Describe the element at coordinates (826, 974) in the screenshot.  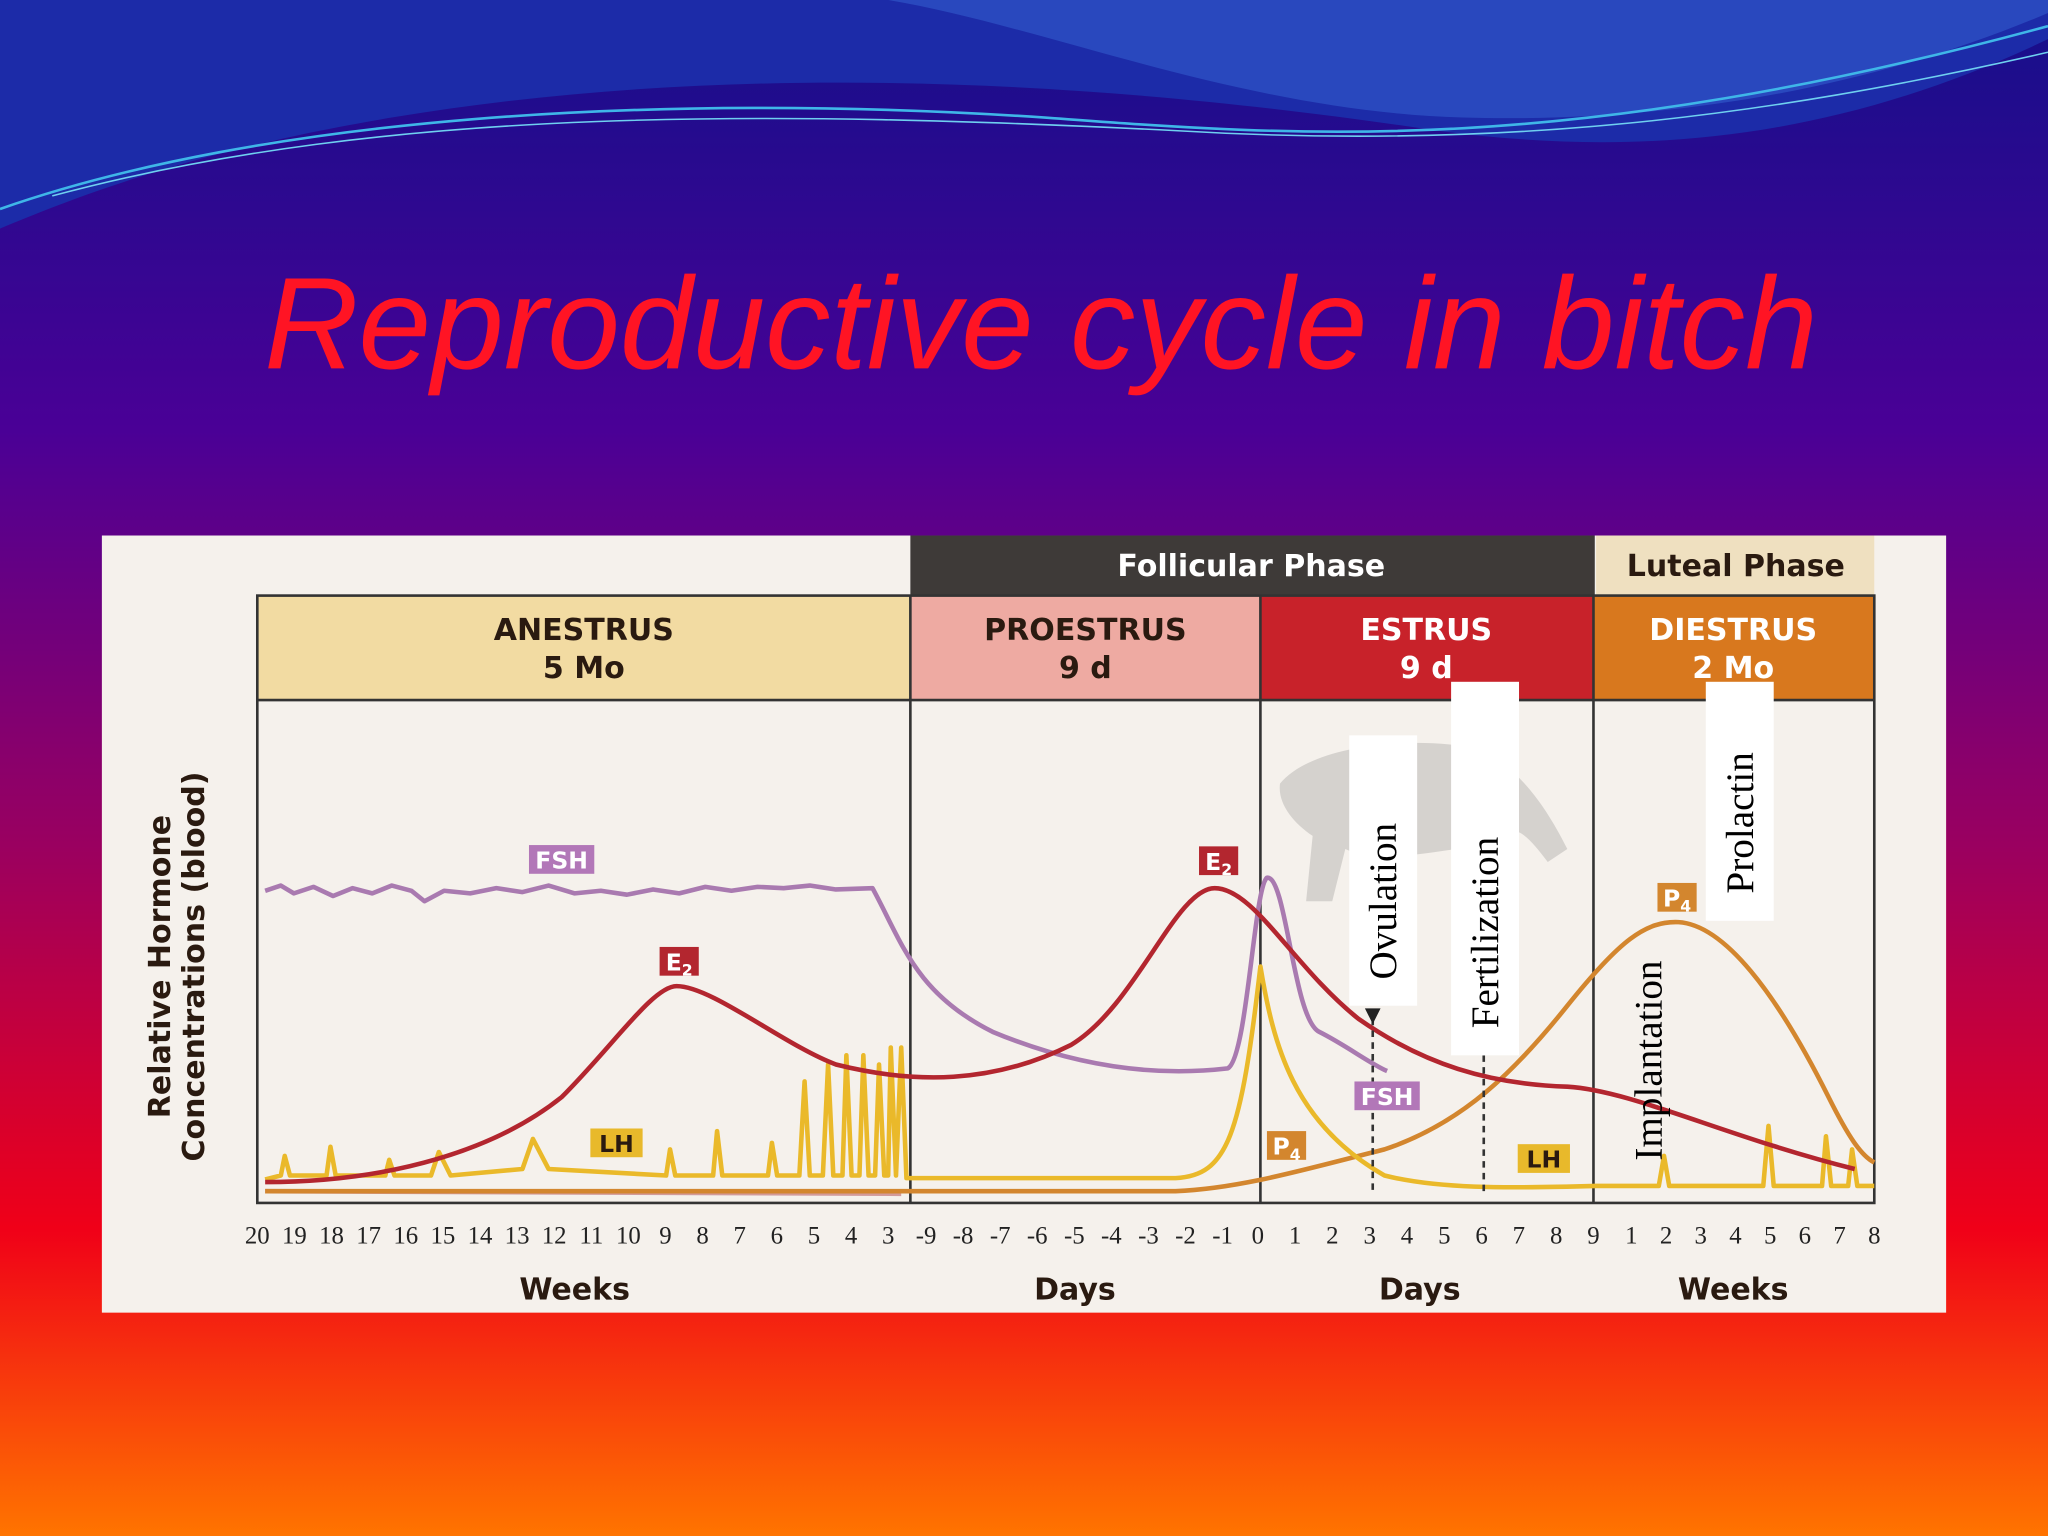
I see `fsh-curve` at that location.